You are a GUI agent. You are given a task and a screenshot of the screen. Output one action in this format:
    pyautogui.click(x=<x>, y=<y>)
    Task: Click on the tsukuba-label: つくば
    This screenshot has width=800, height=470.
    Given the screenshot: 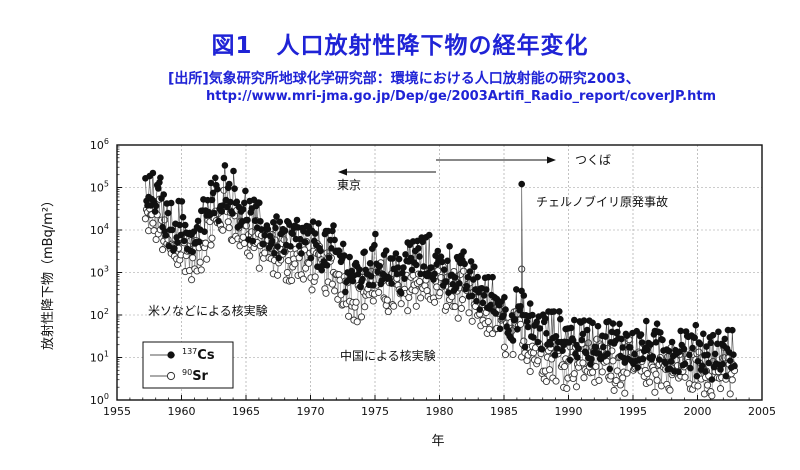 What is the action you would take?
    pyautogui.click(x=593, y=160)
    